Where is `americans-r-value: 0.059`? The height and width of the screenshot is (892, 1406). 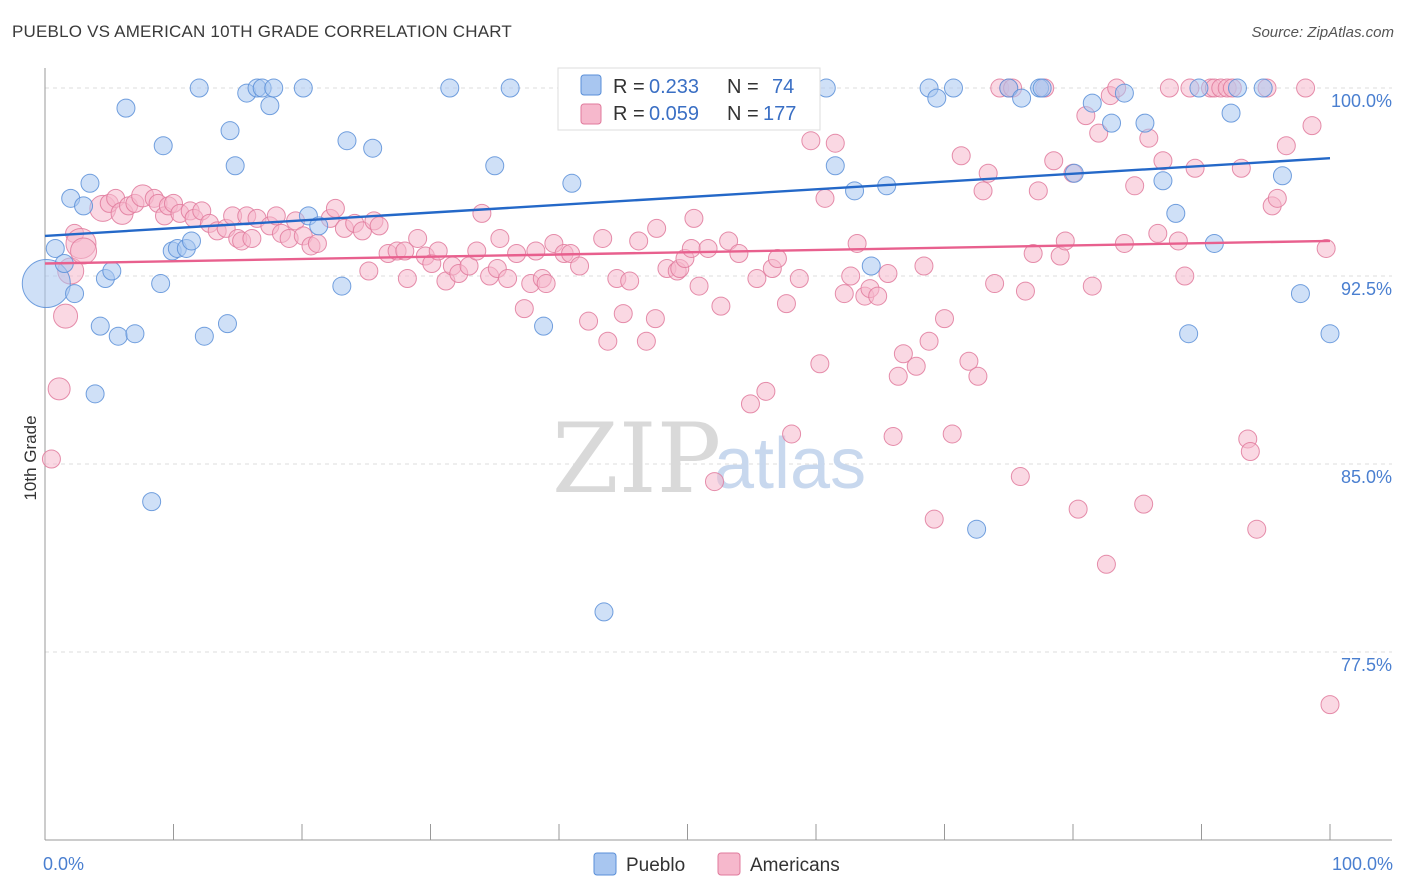 americans-r-value: 0.059 is located at coordinates (674, 114).